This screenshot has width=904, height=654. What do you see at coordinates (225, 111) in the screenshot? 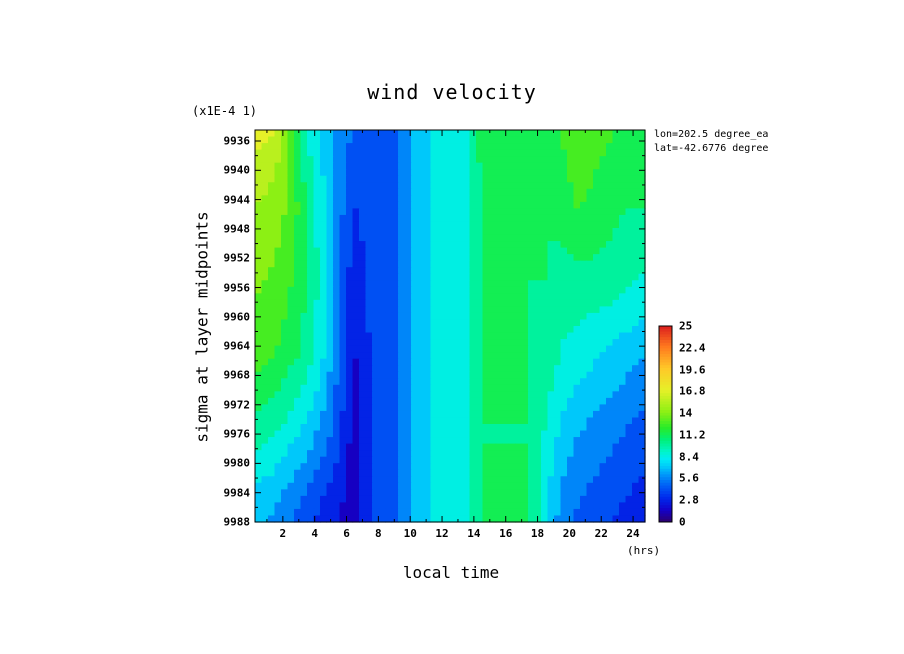
I see `y-scale-note: (x1E-4 1)` at bounding box center [225, 111].